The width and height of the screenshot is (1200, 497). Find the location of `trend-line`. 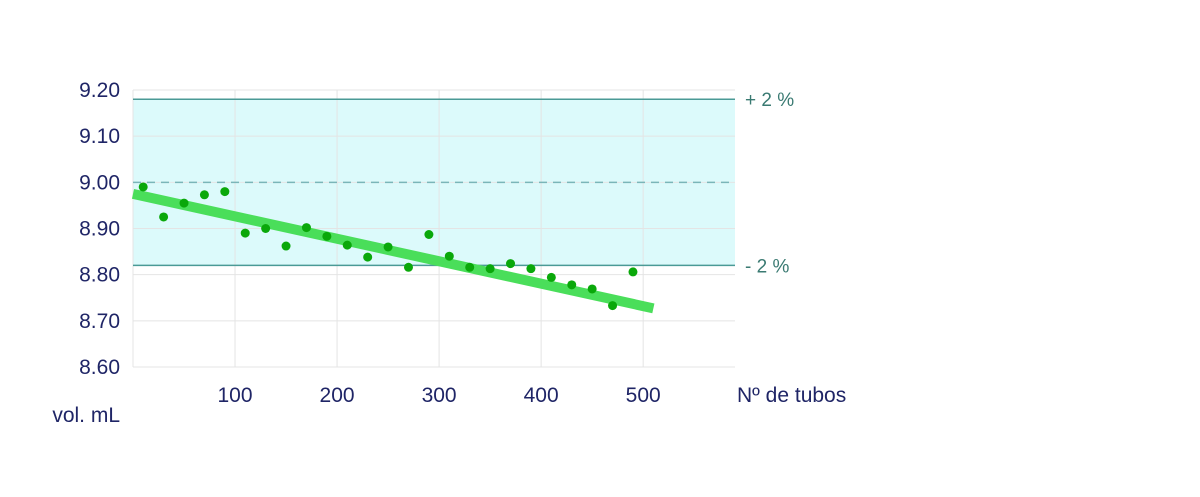

trend-line is located at coordinates (393, 251).